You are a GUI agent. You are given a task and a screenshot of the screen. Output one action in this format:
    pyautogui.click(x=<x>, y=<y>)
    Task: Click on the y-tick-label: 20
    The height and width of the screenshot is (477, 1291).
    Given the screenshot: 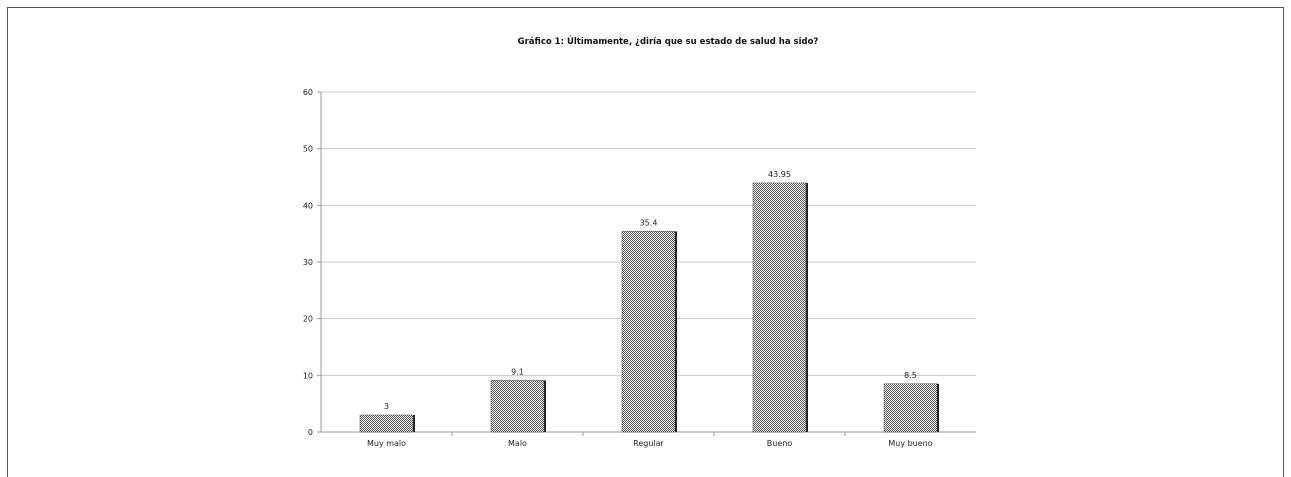 What is the action you would take?
    pyautogui.click(x=308, y=319)
    